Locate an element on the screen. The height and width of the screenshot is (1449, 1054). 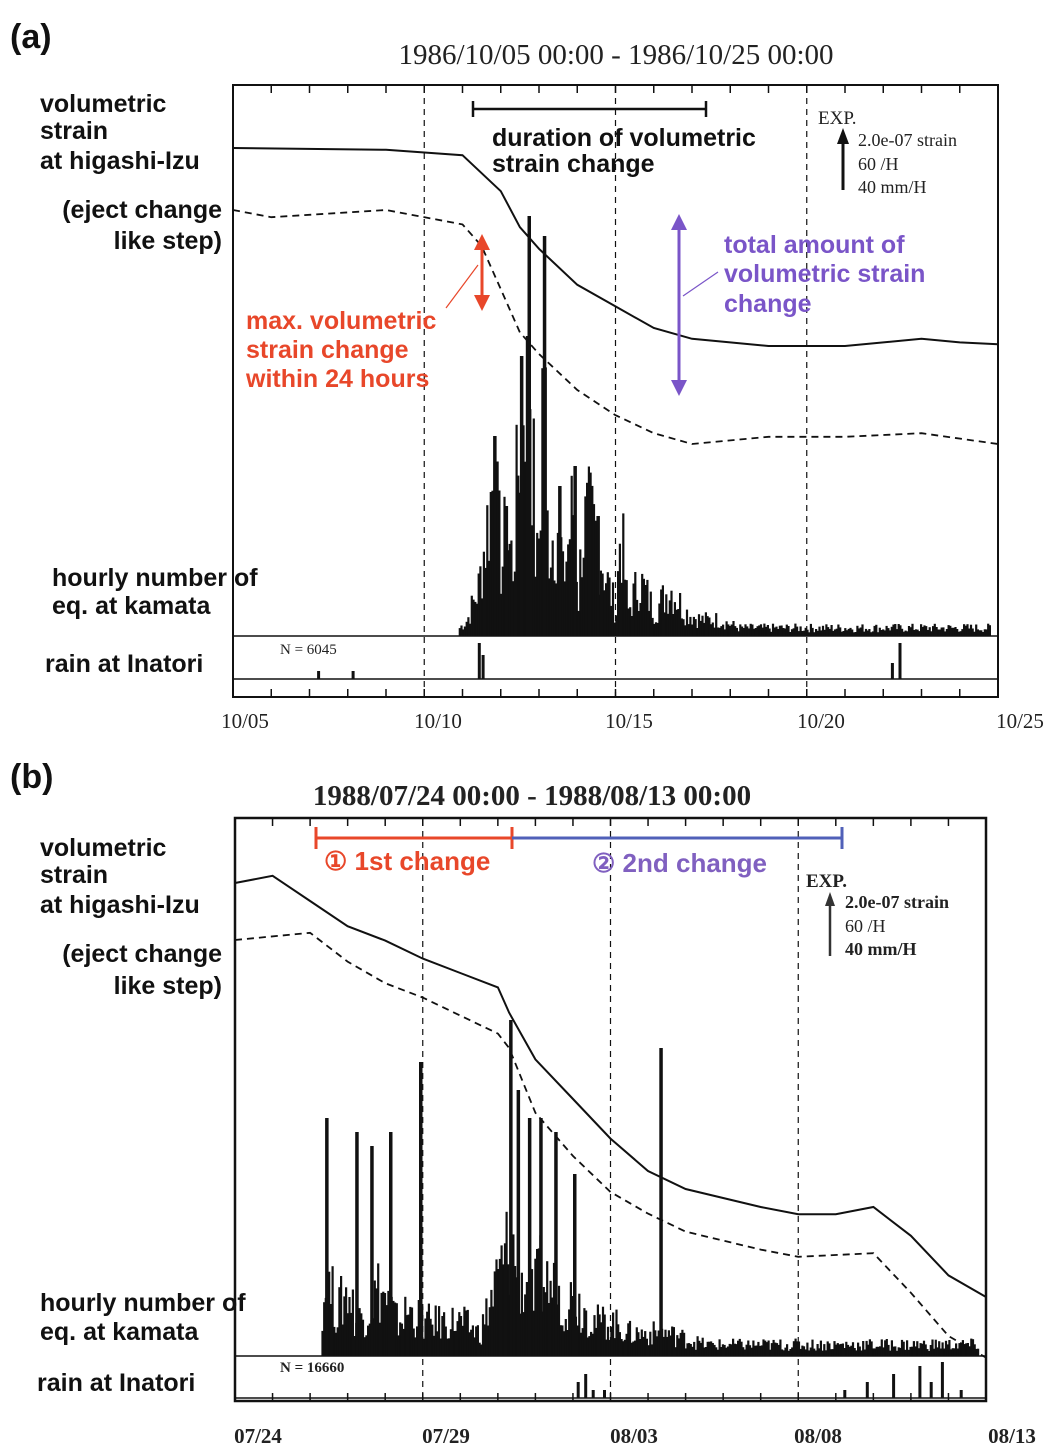
chart-a-xtick-1: 10/10 is located at coordinates (438, 721).